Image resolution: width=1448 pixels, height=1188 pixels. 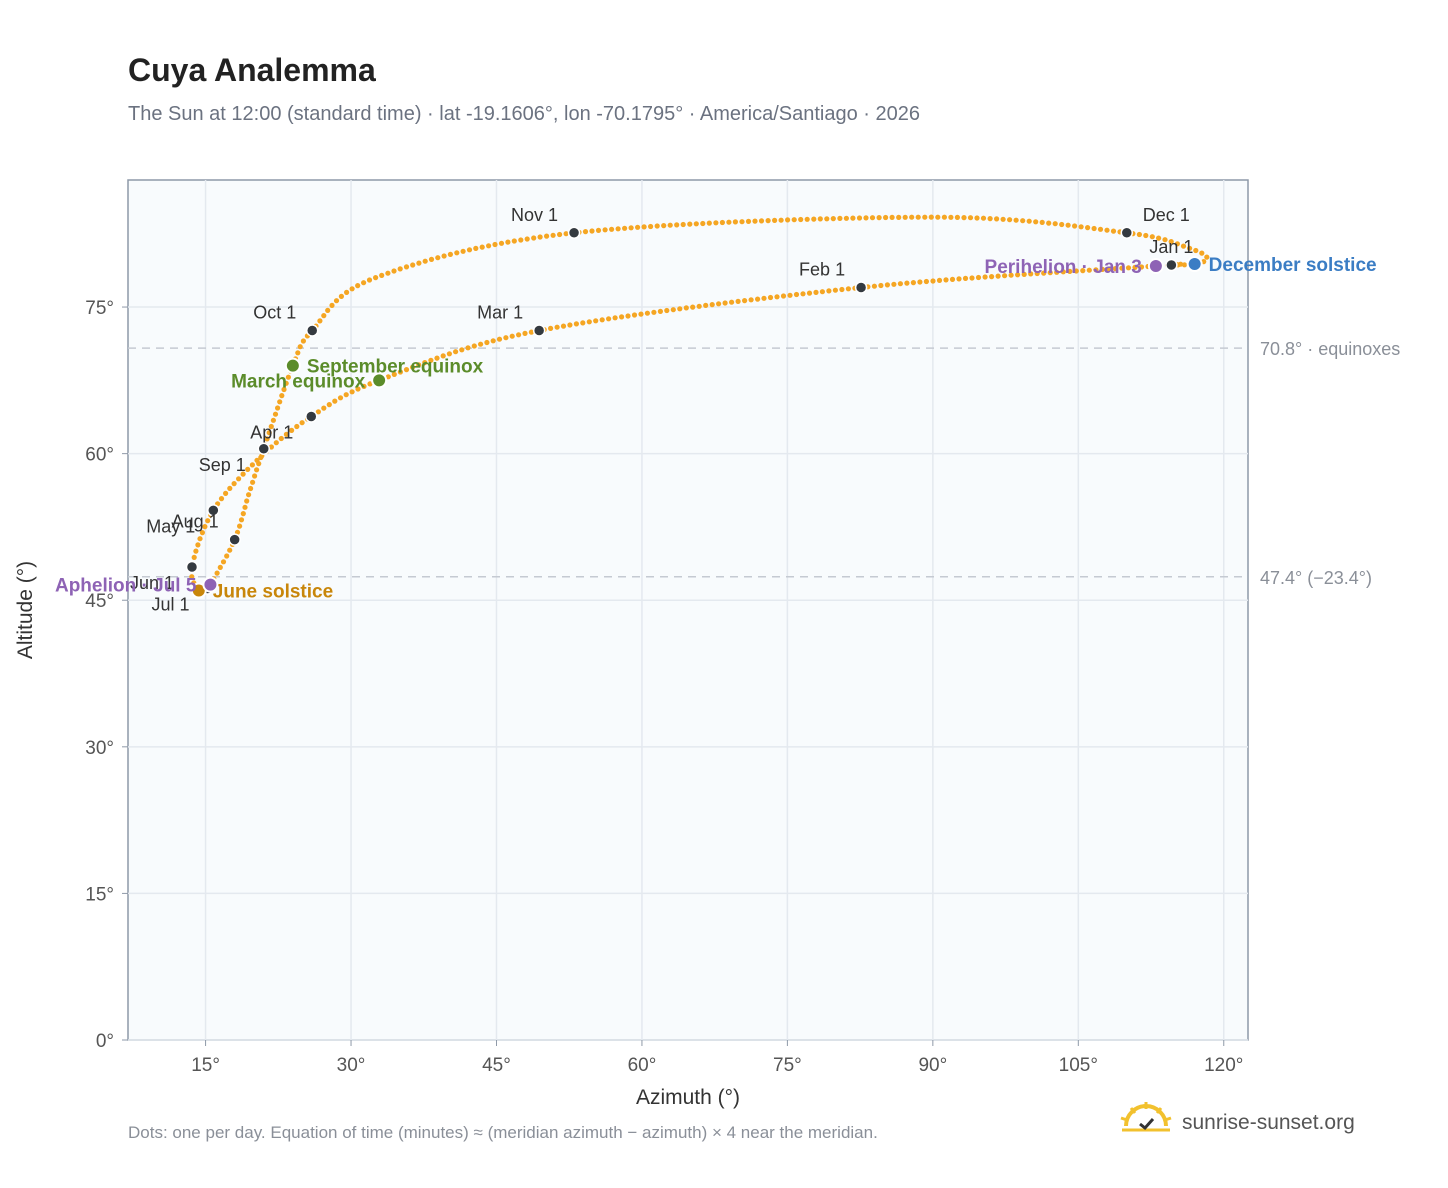 I want to click on month-label: May 1, so click(x=170, y=526).